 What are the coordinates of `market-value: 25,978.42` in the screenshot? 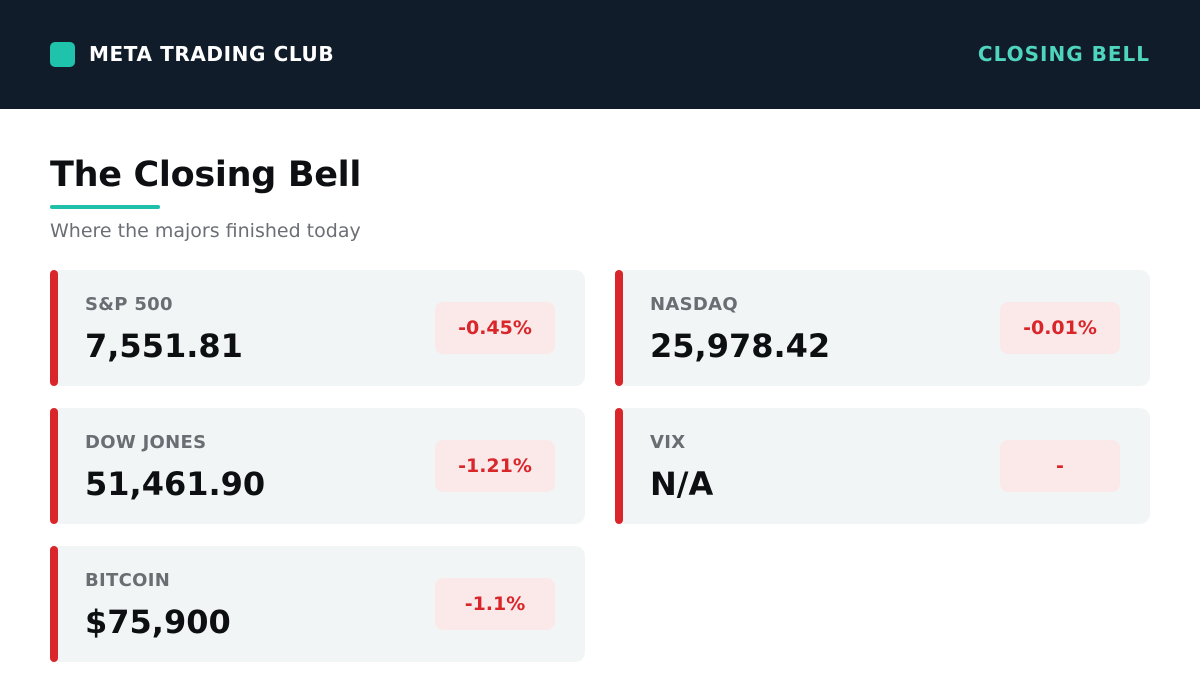 It's located at (740, 346).